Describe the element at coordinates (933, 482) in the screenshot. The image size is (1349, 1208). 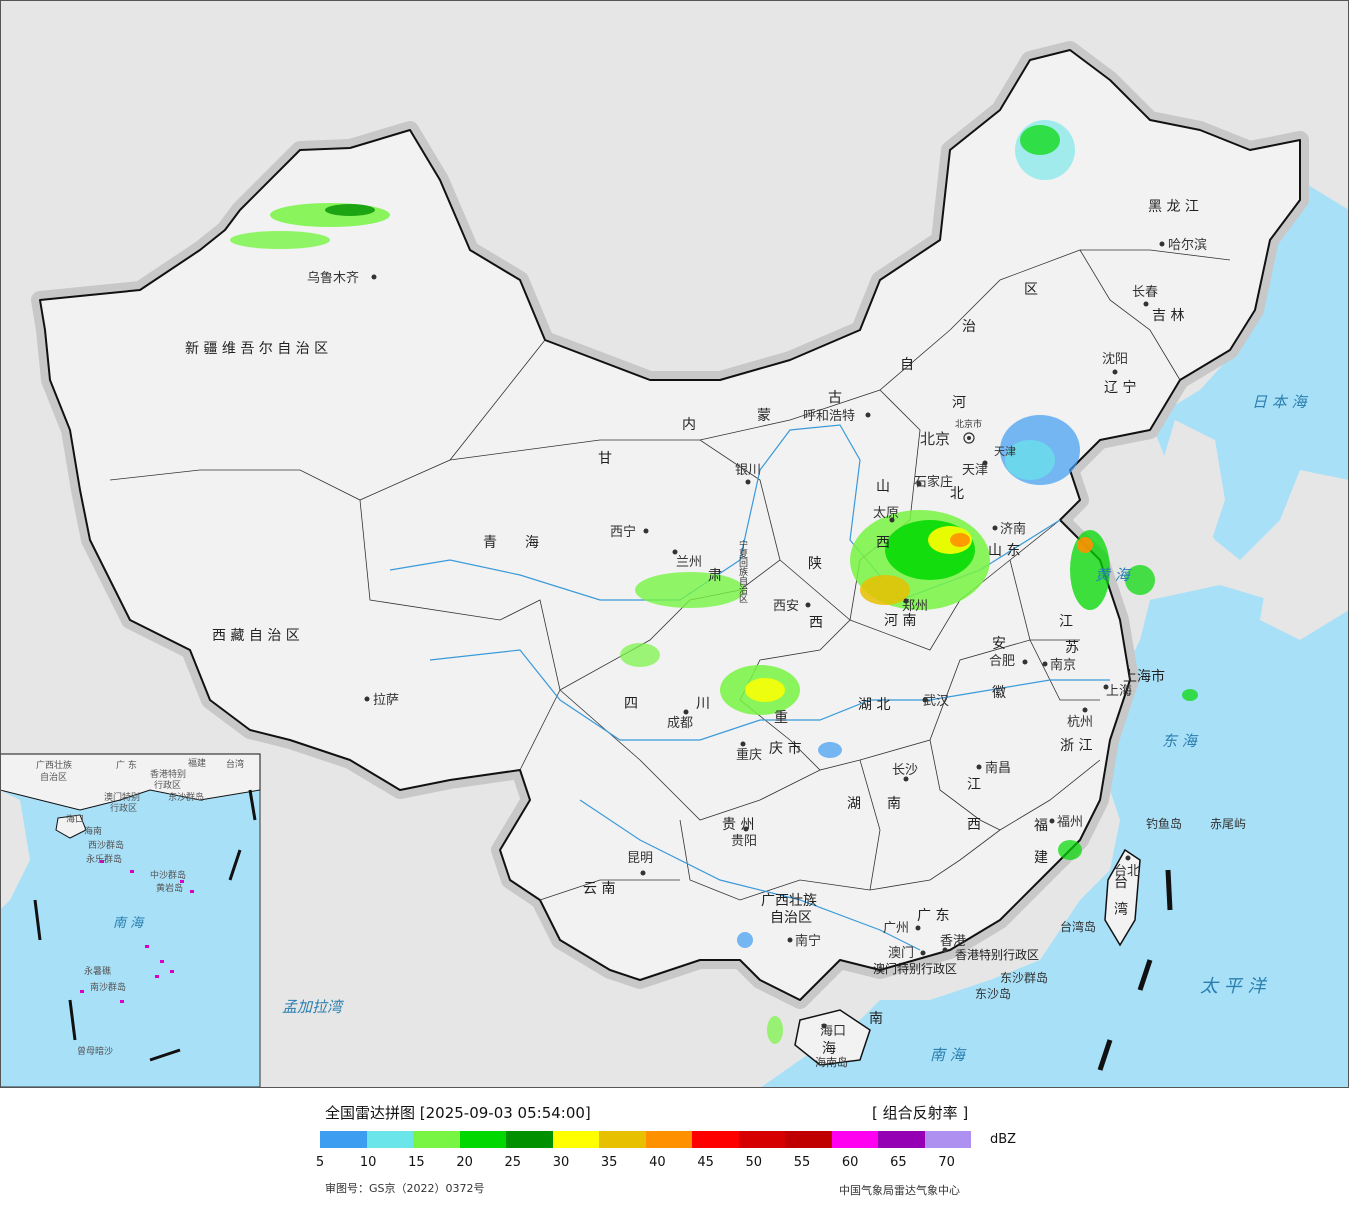
I see `city-label: 石家庄` at that location.